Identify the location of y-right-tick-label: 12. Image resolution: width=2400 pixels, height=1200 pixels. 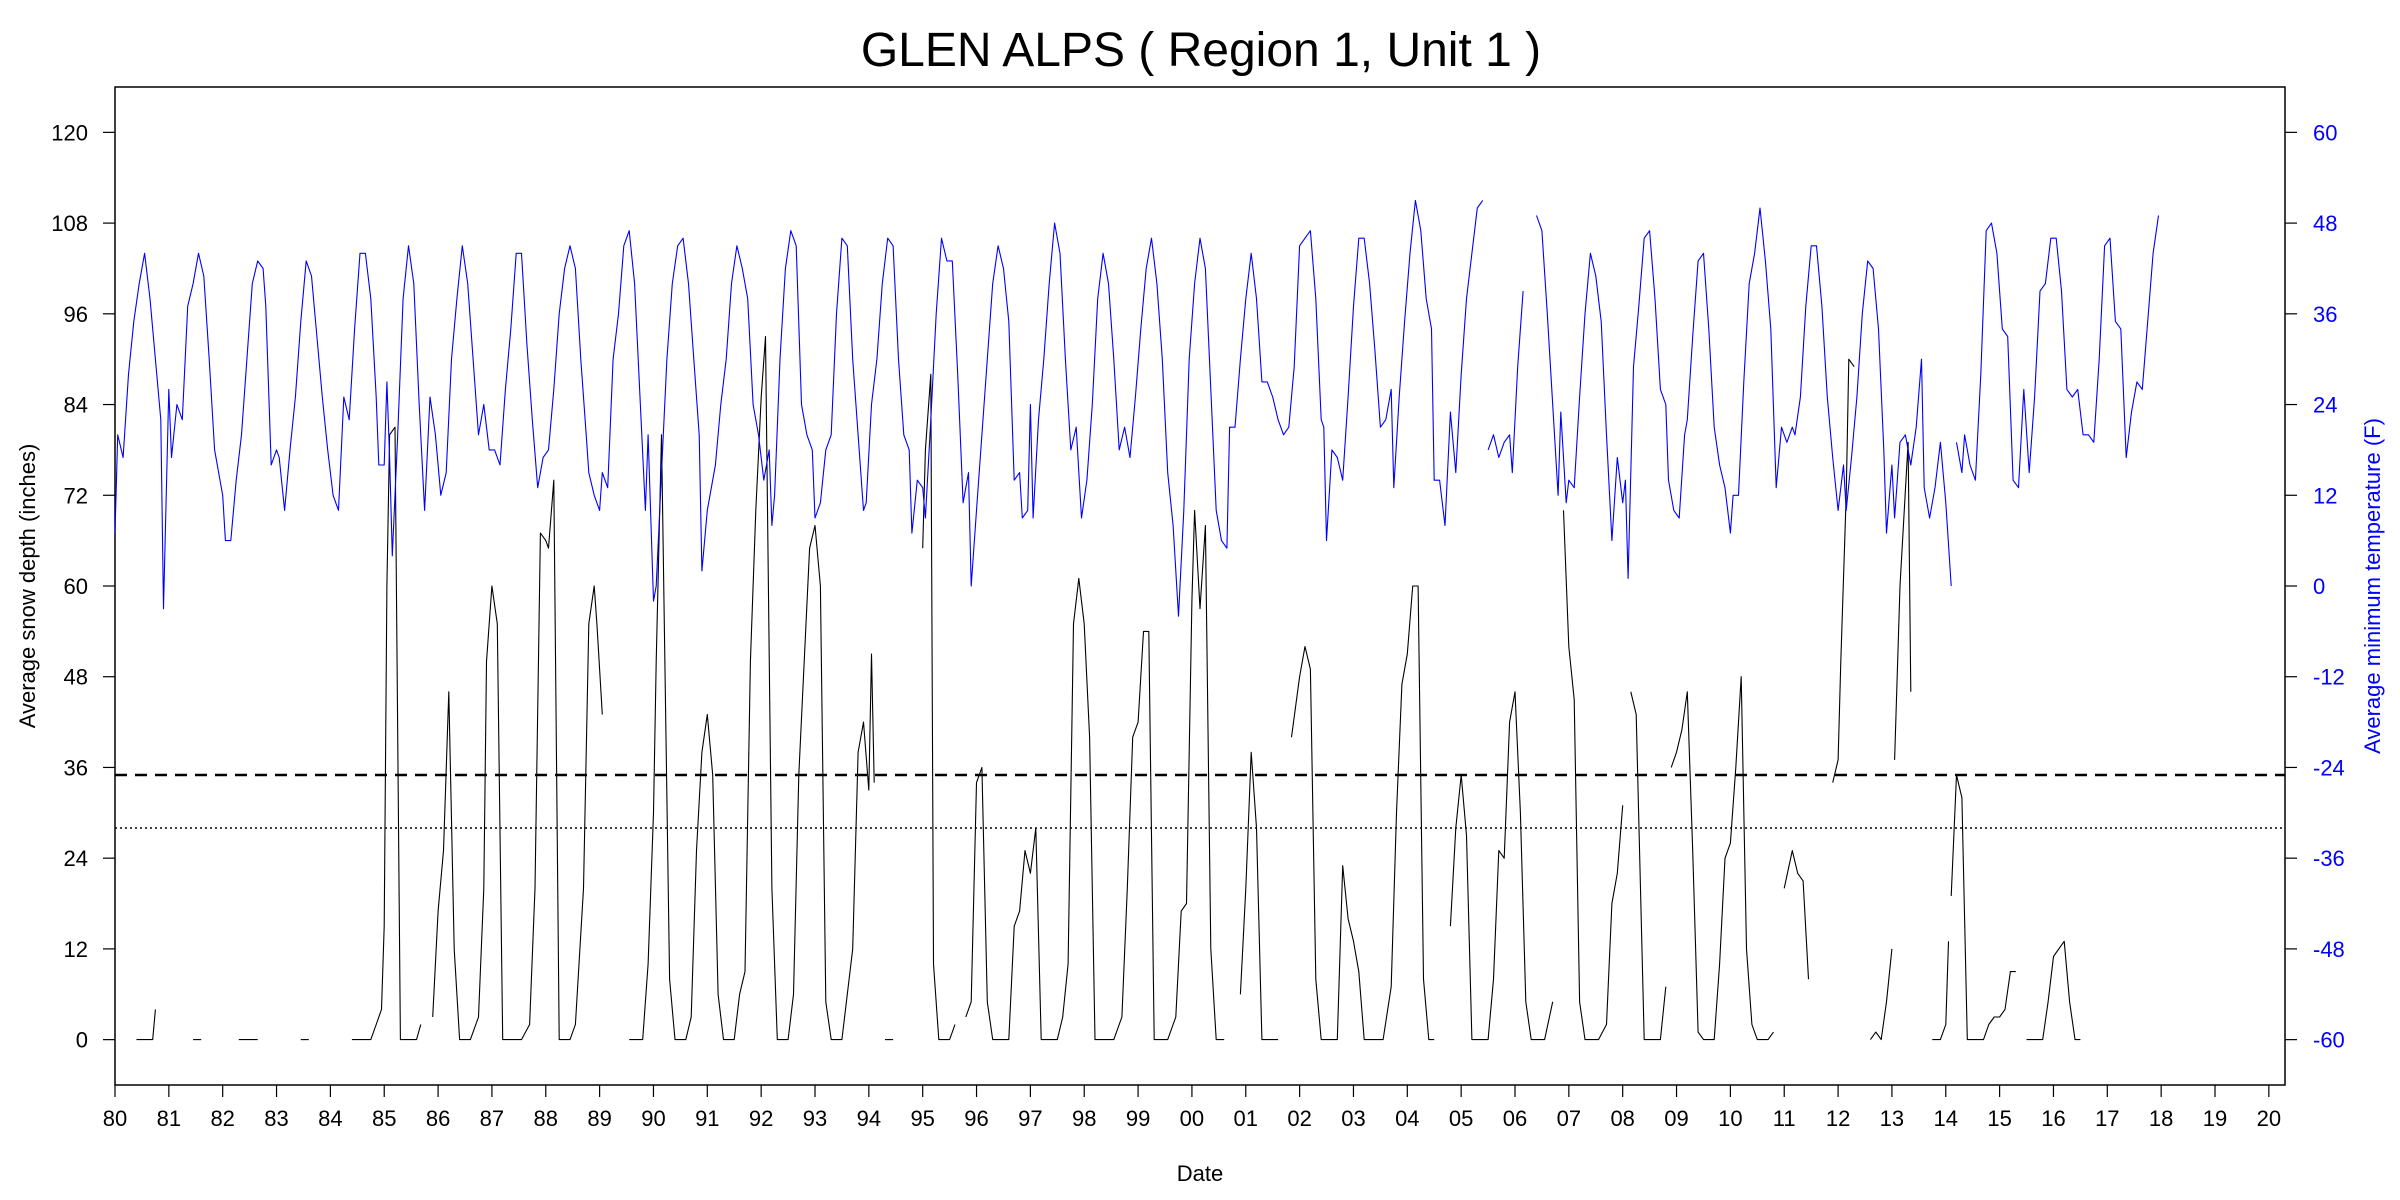
(2325, 495).